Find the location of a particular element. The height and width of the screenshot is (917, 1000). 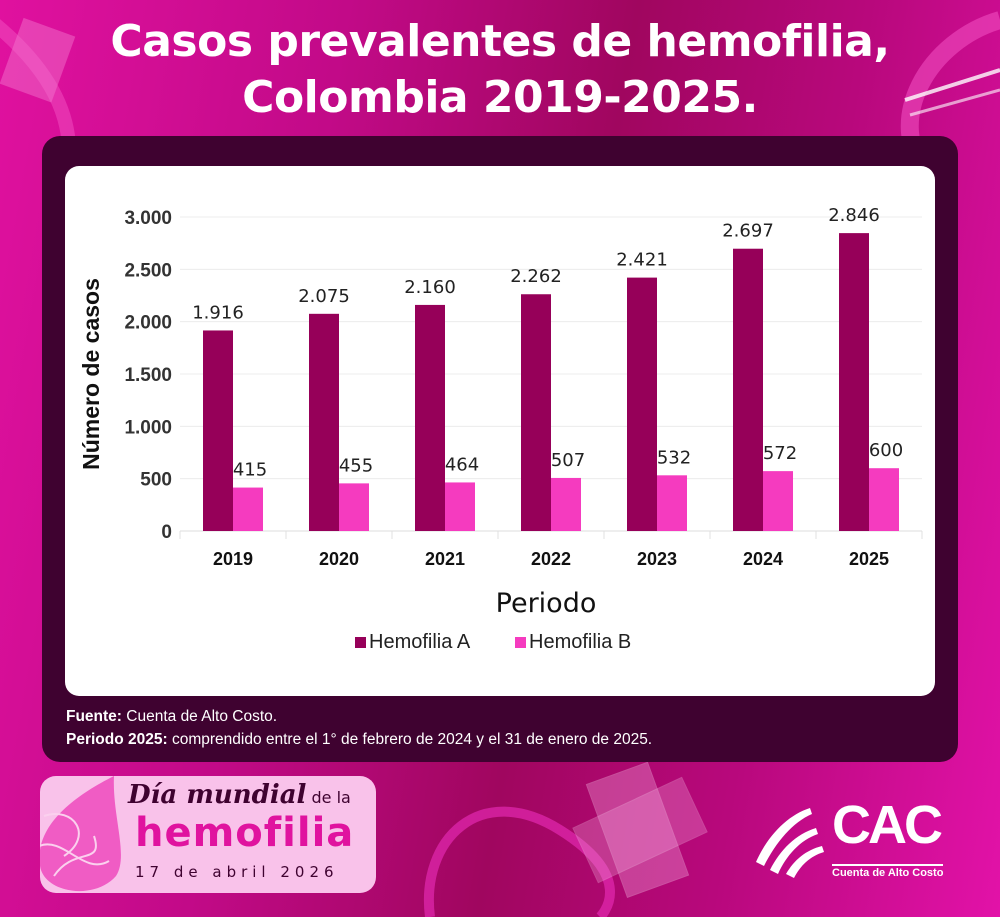

badge-date: 17 de abril 2026 is located at coordinates (237, 872).